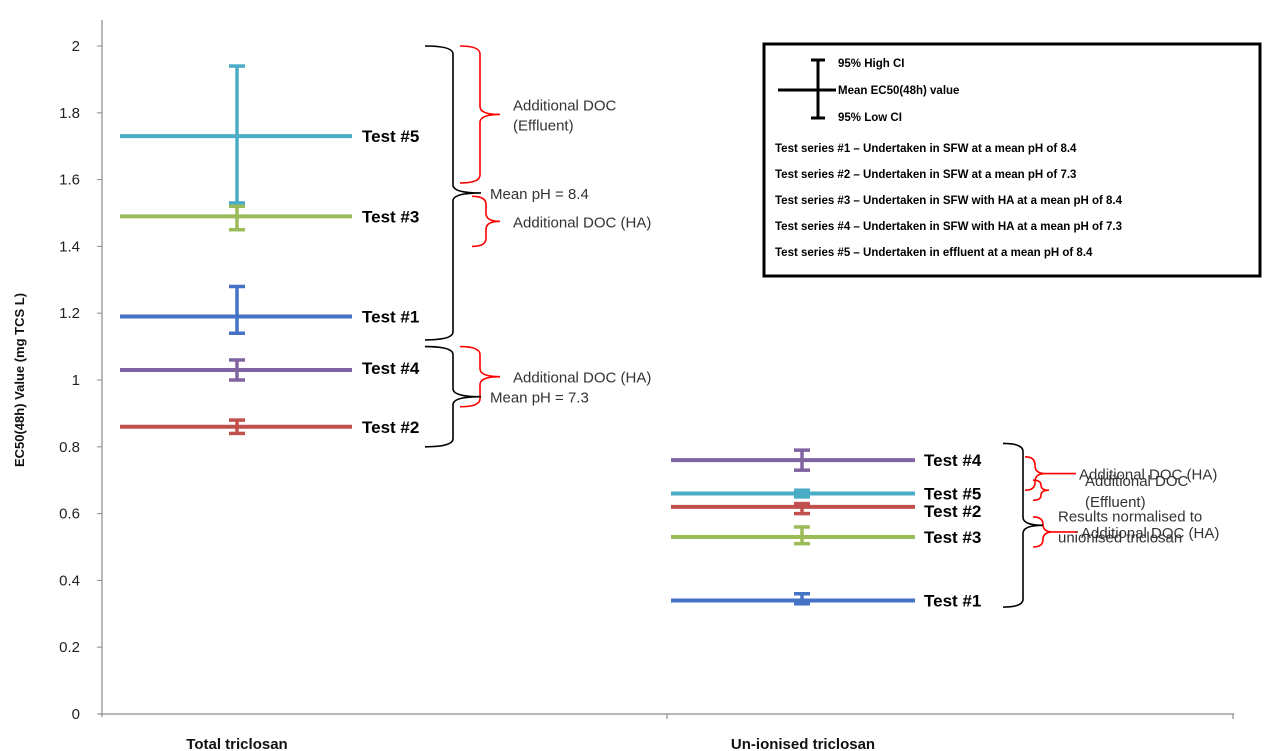 The height and width of the screenshot is (751, 1266). I want to click on x-category-label: Total triclosan, so click(236, 743).